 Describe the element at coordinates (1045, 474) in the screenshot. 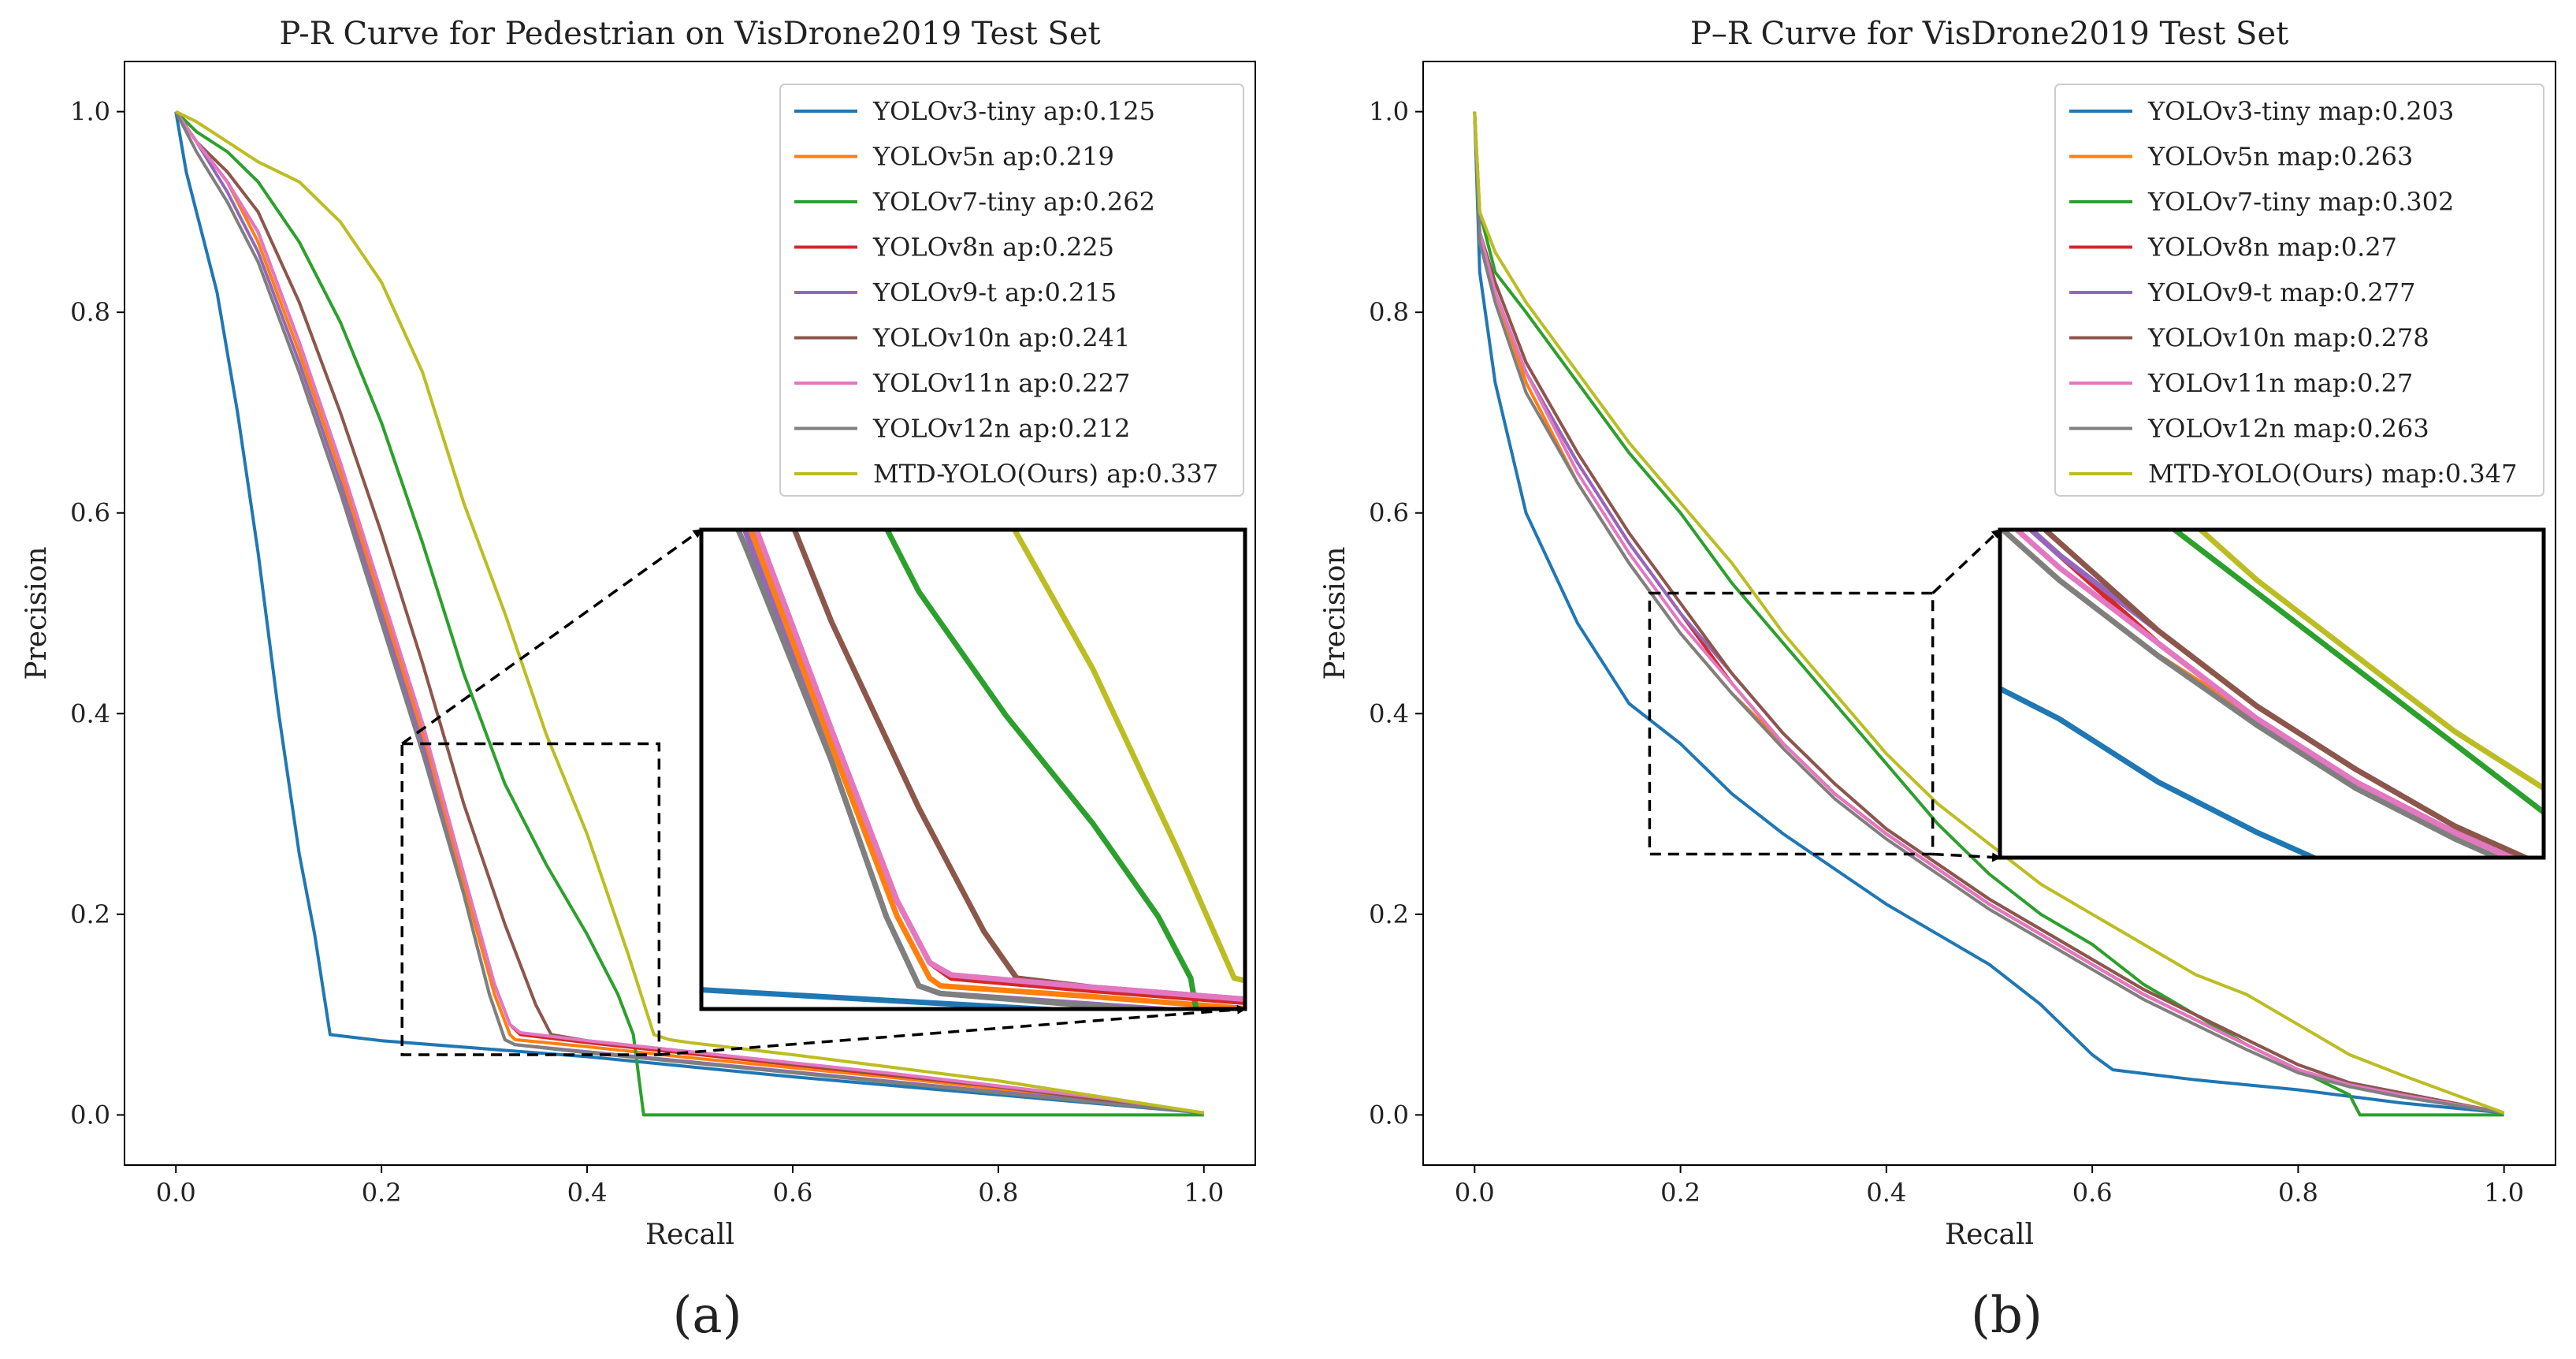

I see `legend-entry: MTD-YOLO(Ours) ap:0.337` at that location.